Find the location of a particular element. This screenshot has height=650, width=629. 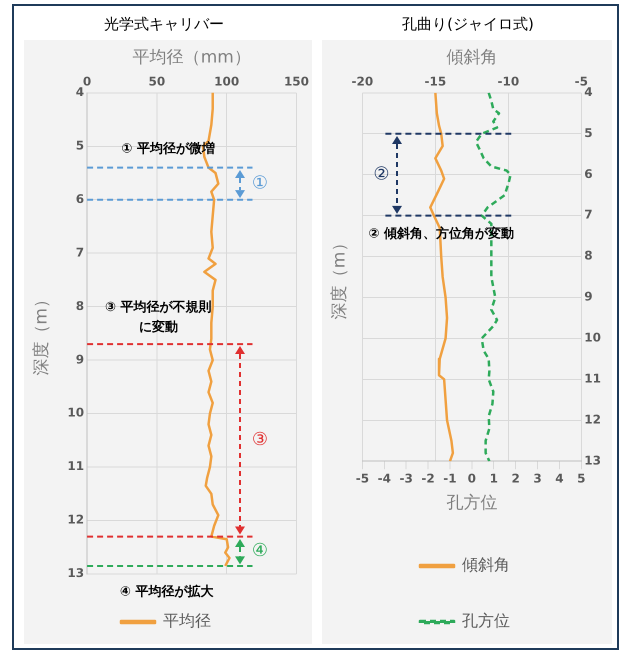

x-tick-label: -5 is located at coordinates (363, 479).